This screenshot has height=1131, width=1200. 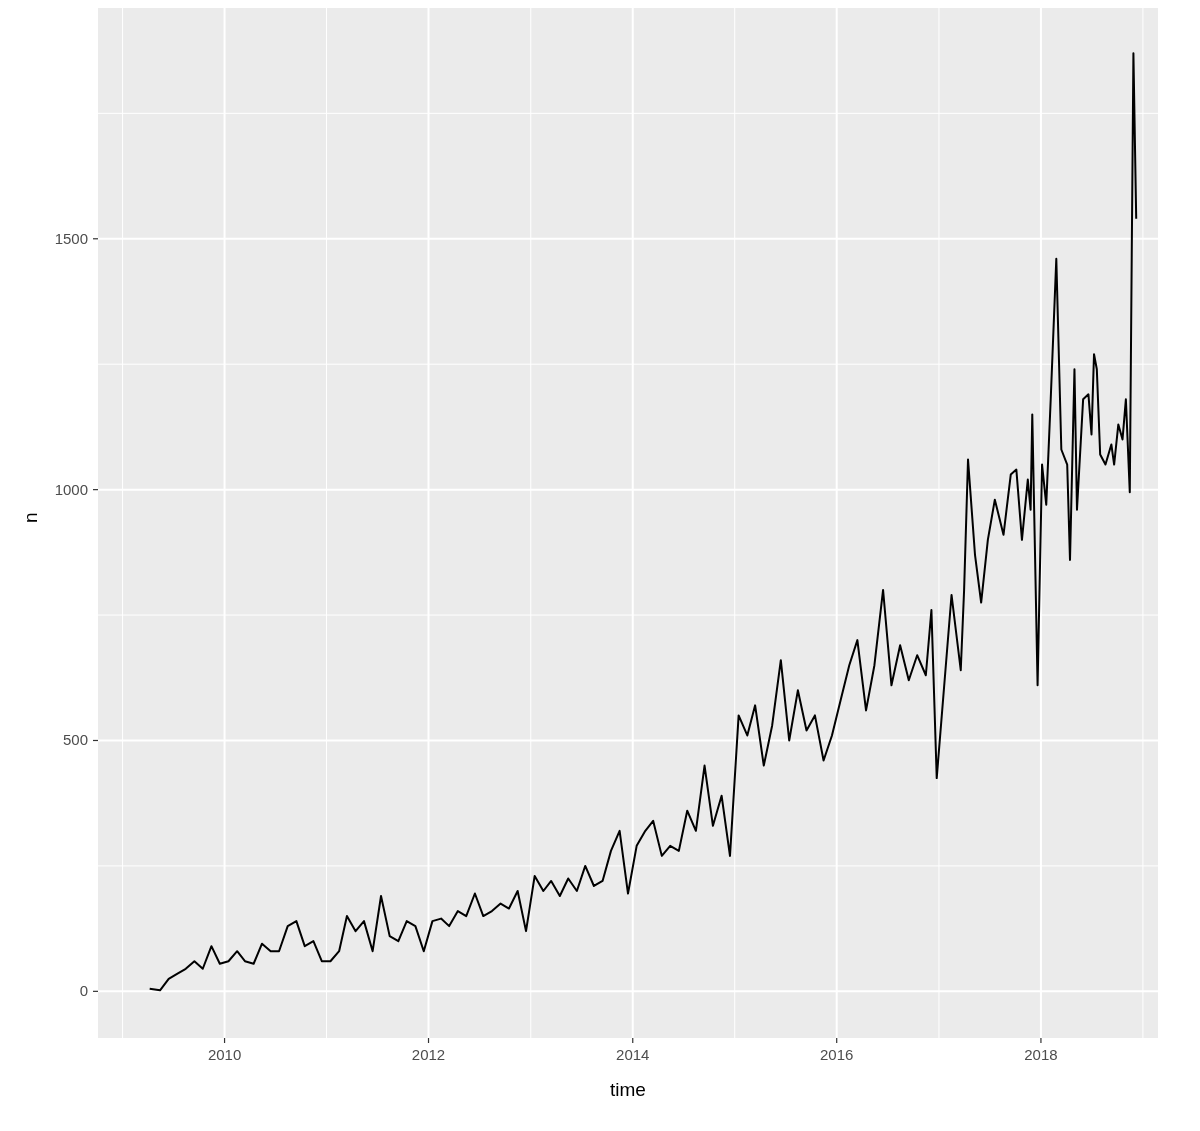 I want to click on y-tick-label: 0, so click(x=83, y=991).